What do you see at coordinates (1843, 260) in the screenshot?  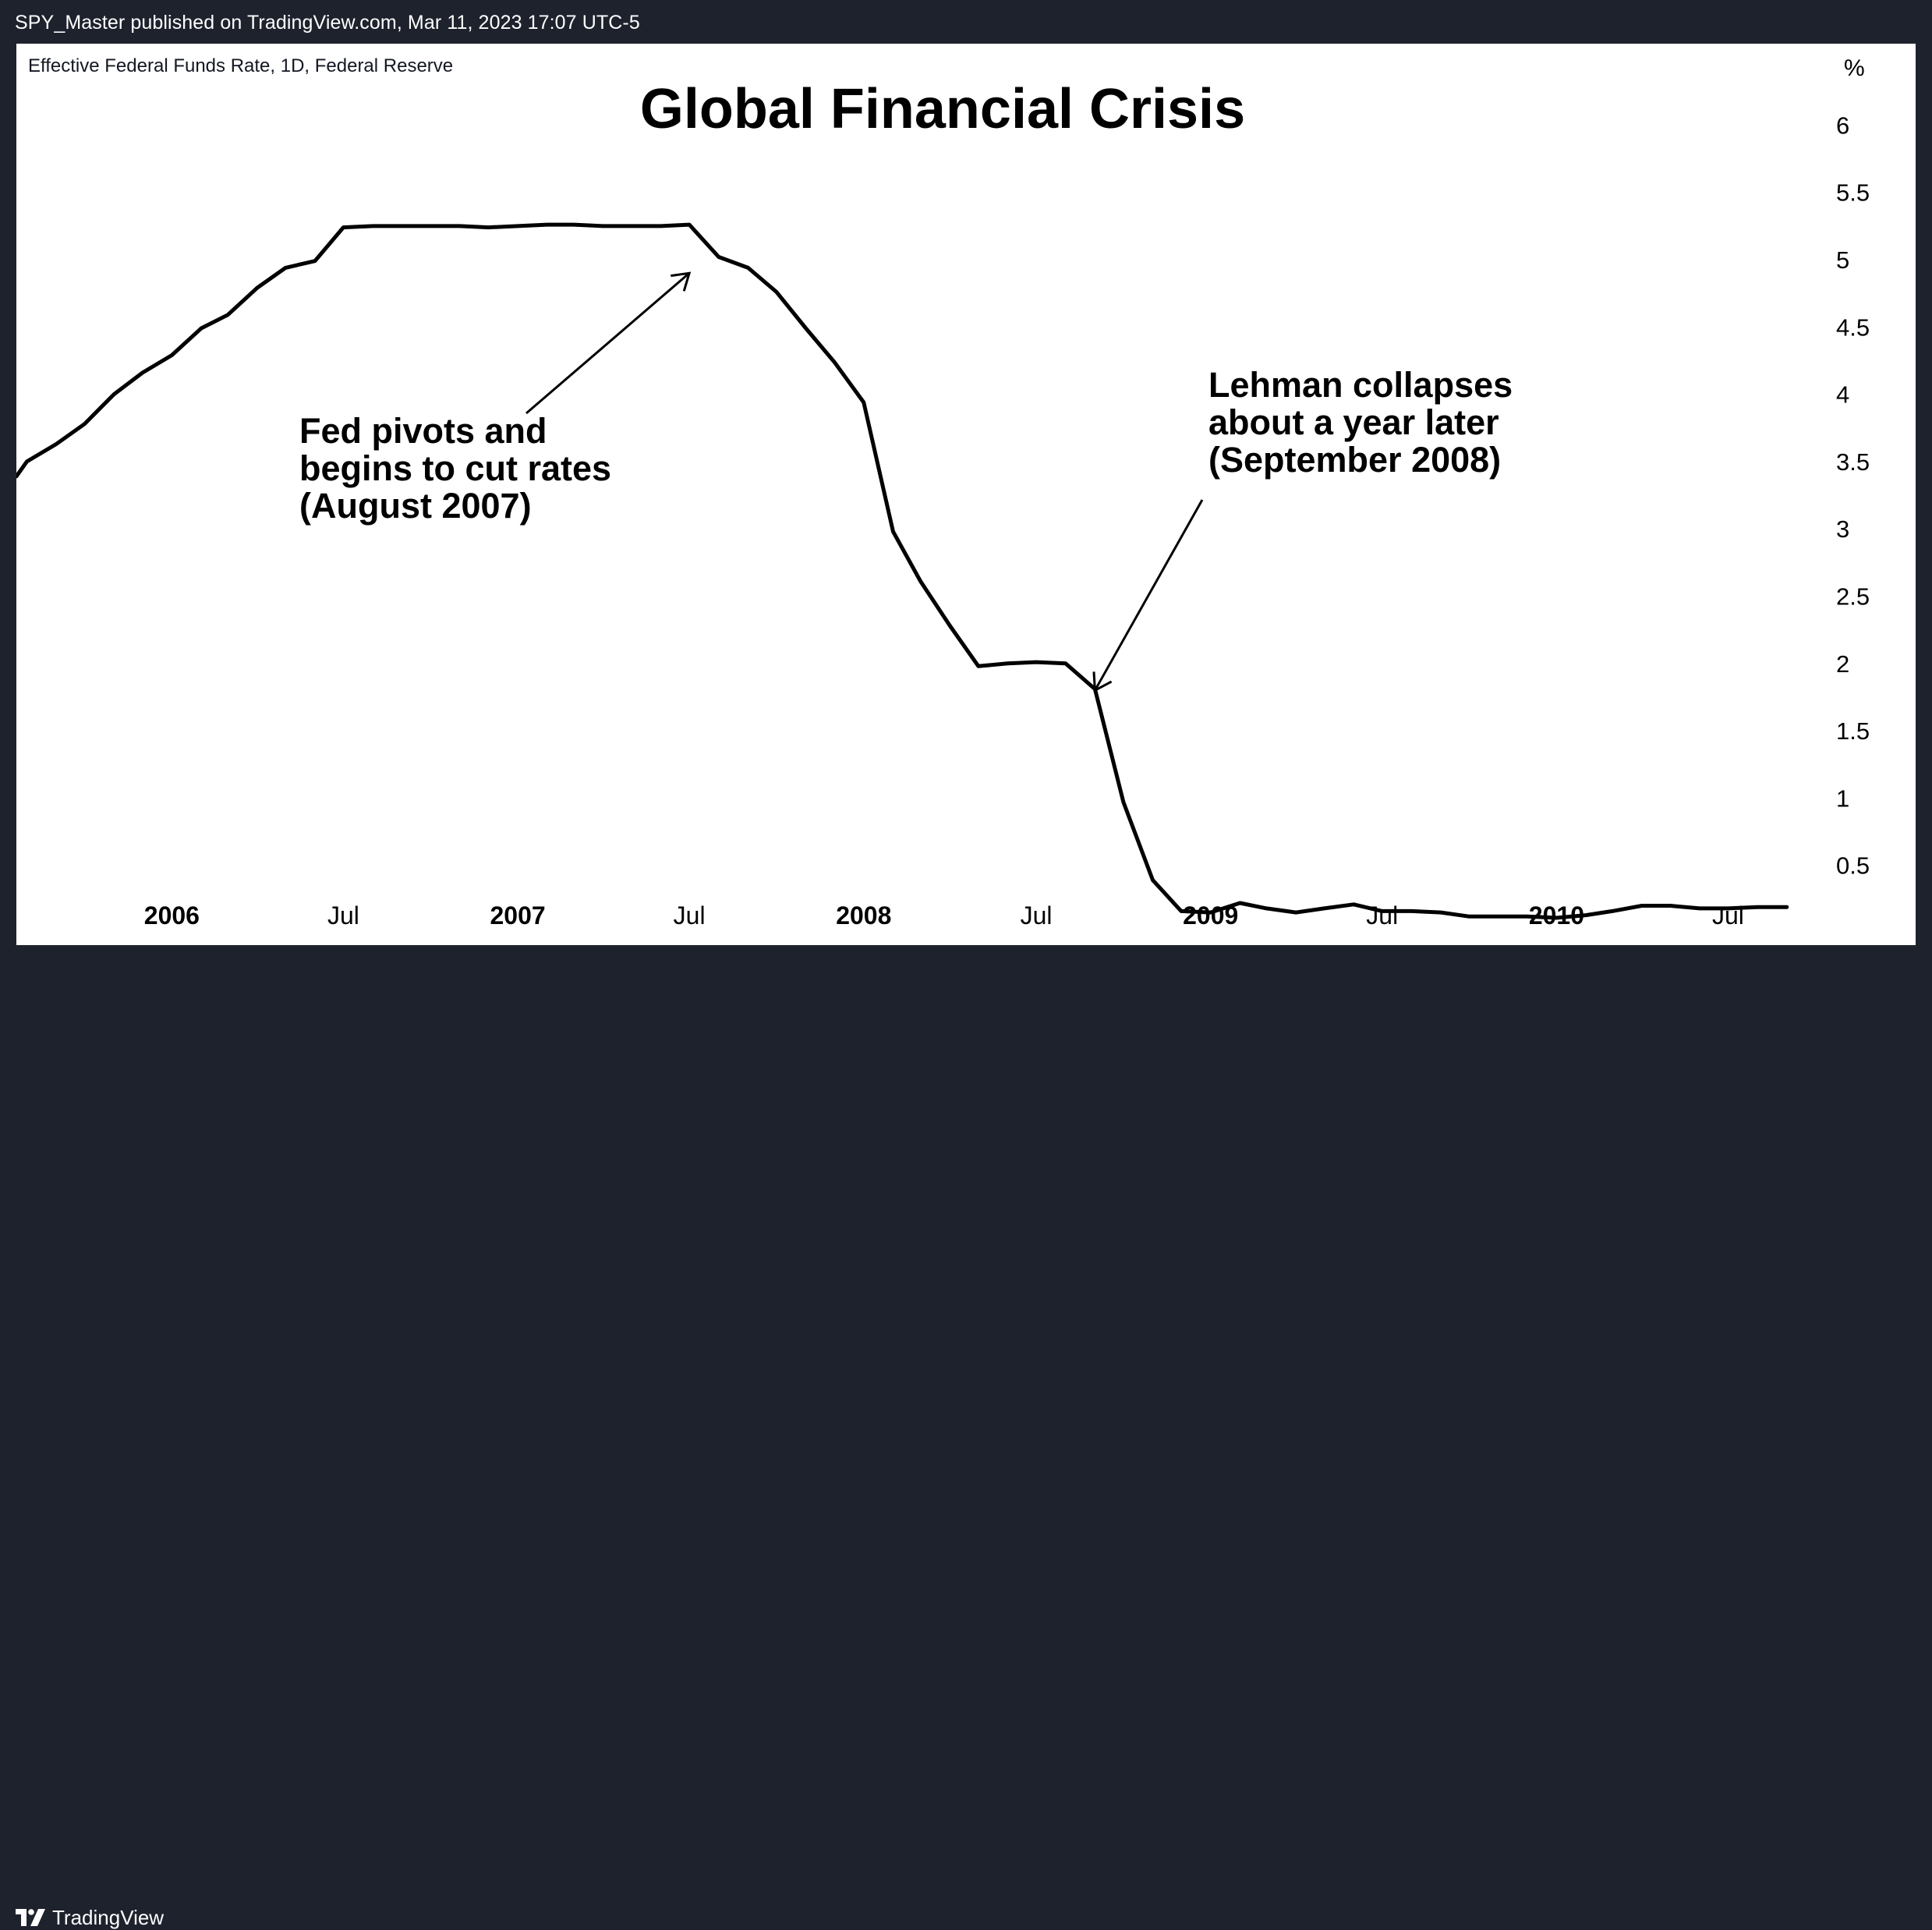 I see `y-tick-label: 5` at bounding box center [1843, 260].